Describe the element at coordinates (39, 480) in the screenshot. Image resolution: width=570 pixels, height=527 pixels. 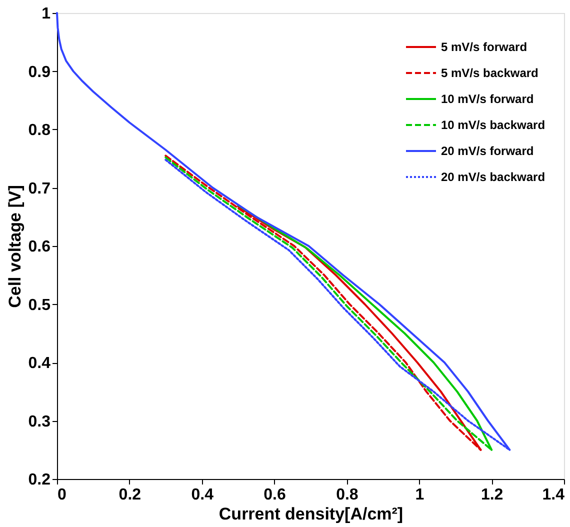
I see `y-tick-label: 0.2` at that location.